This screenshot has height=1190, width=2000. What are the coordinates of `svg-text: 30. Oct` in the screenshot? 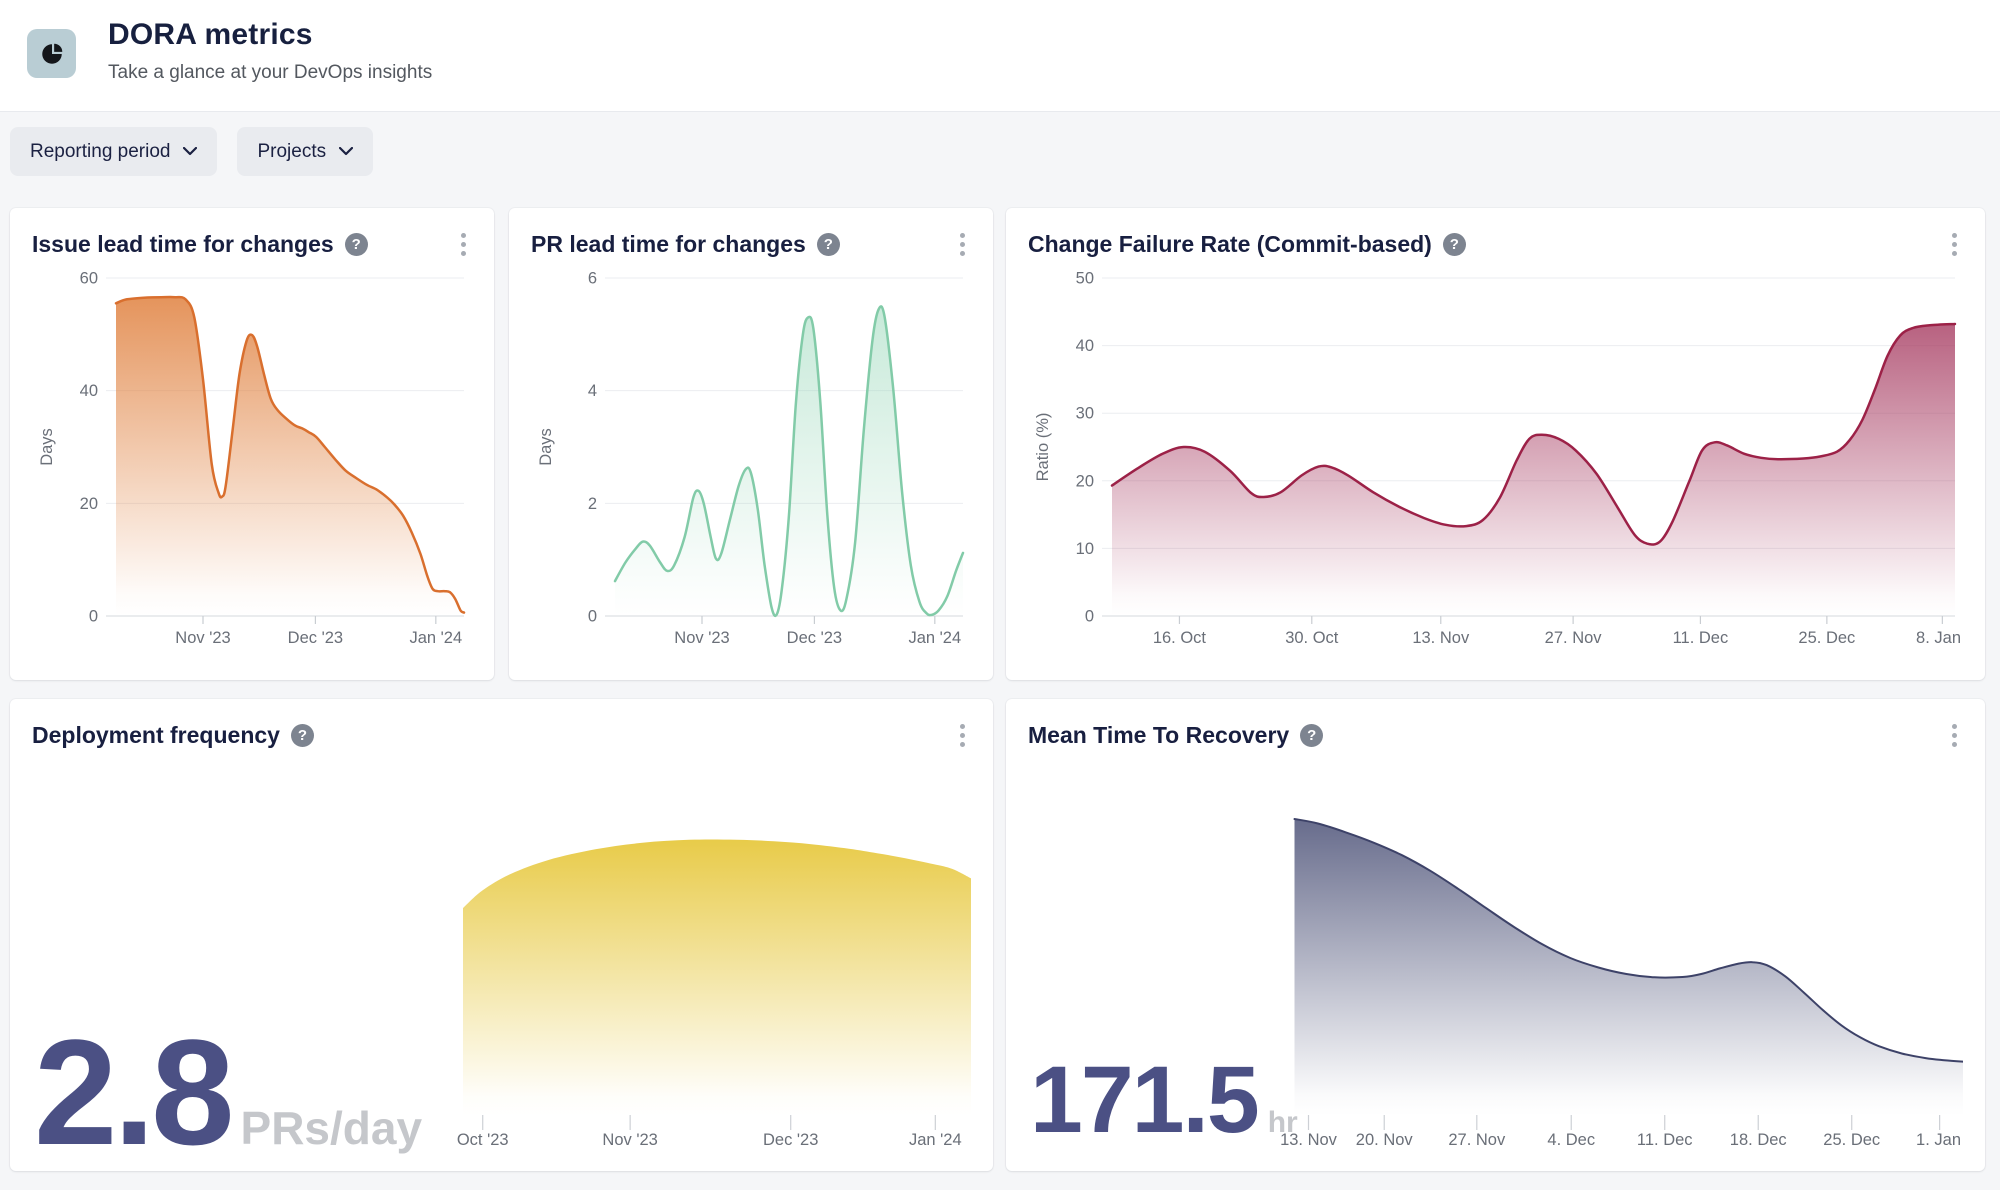 It's located at (1312, 638).